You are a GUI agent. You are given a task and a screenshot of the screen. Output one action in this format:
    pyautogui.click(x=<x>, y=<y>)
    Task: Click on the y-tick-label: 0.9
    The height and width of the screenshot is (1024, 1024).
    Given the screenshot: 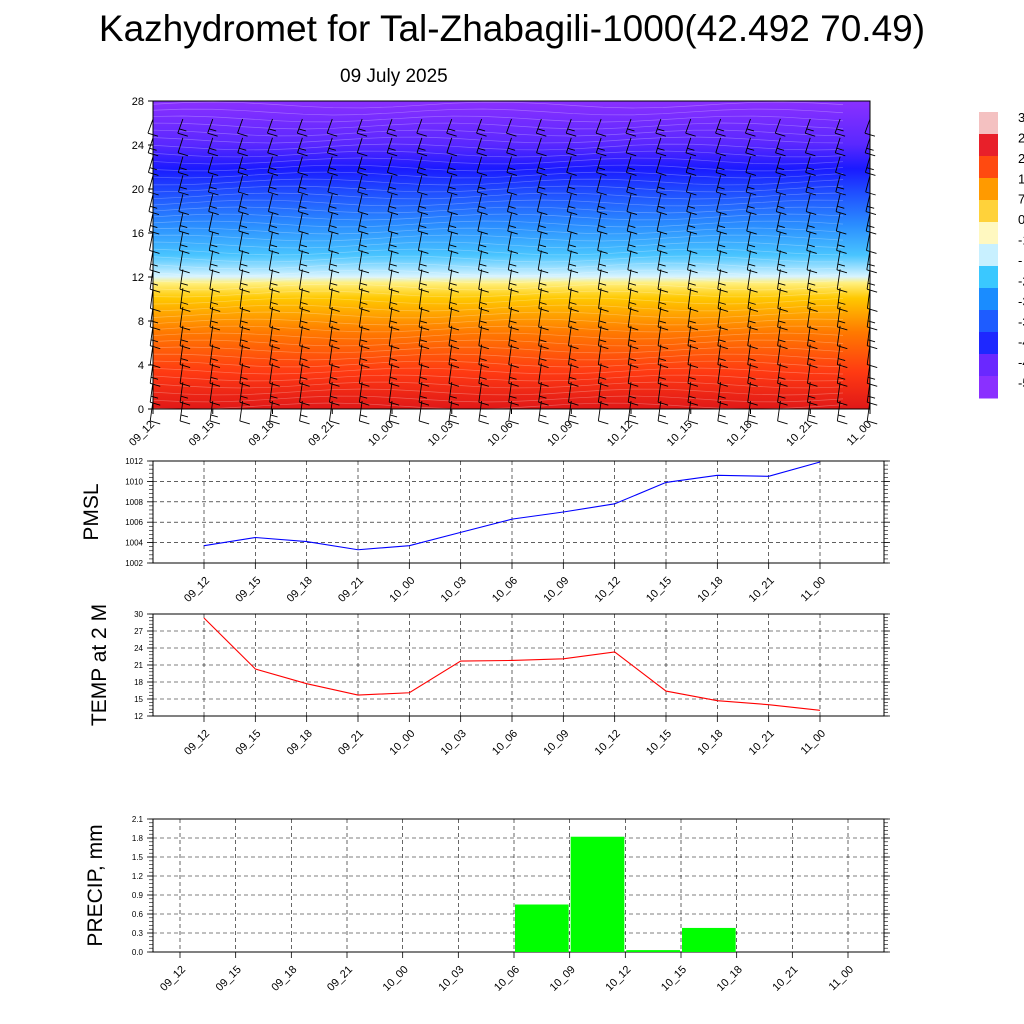 What is the action you would take?
    pyautogui.click(x=138, y=895)
    